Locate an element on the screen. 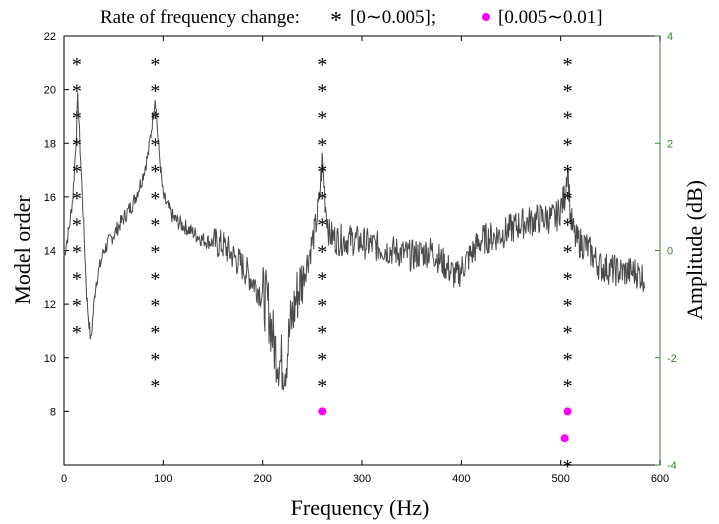 This screenshot has width=719, height=524. right-tick-label: 4 is located at coordinates (670, 37).